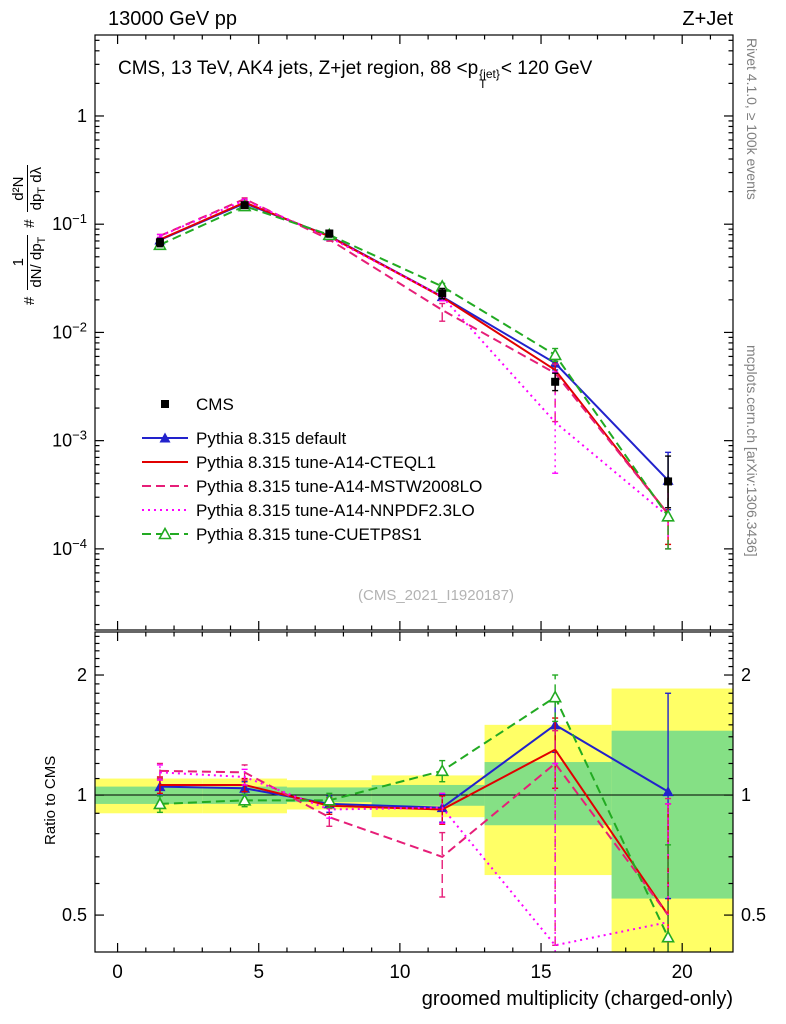  I want to click on legend-label: Pythia 8.315 tune-A14-CTEQL1, so click(316, 462).